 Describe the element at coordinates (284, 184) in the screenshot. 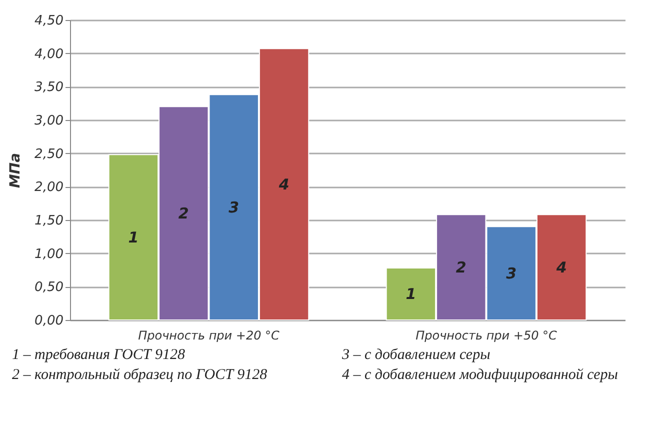

I see `series-label: 4` at that location.